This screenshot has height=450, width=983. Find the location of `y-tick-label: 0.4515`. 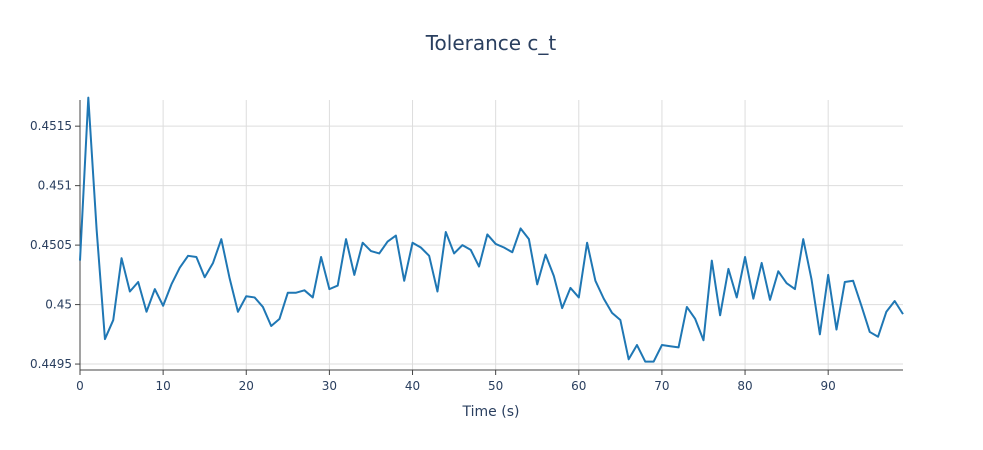

y-tick-label: 0.4515 is located at coordinates (51, 126).